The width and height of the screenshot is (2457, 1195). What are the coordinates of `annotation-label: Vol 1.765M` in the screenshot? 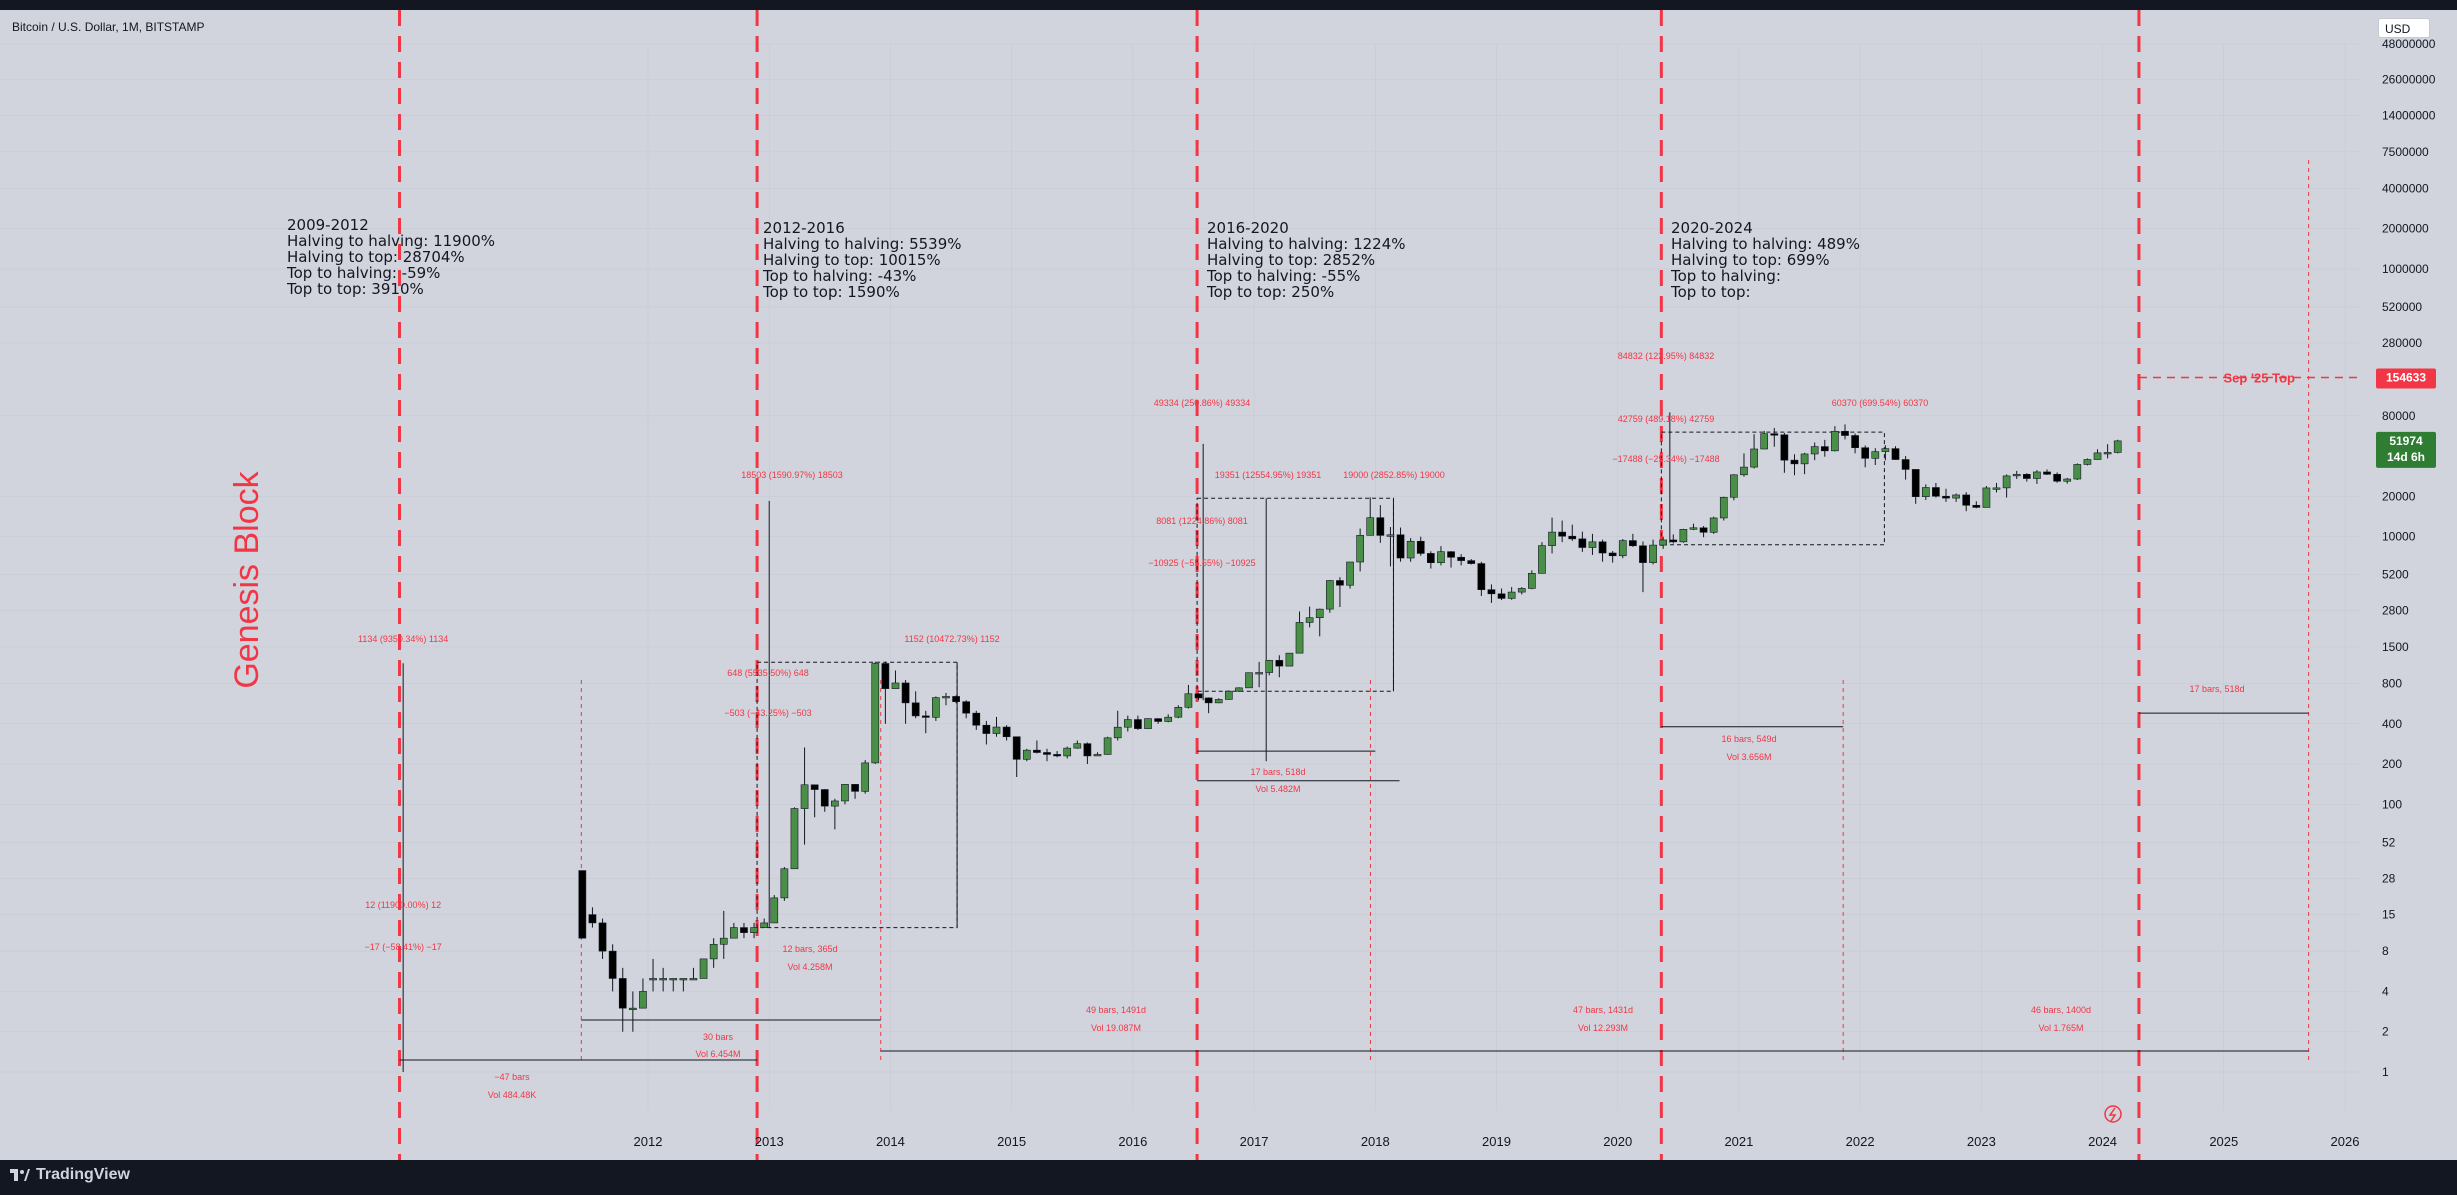 It's located at (2060, 1028).